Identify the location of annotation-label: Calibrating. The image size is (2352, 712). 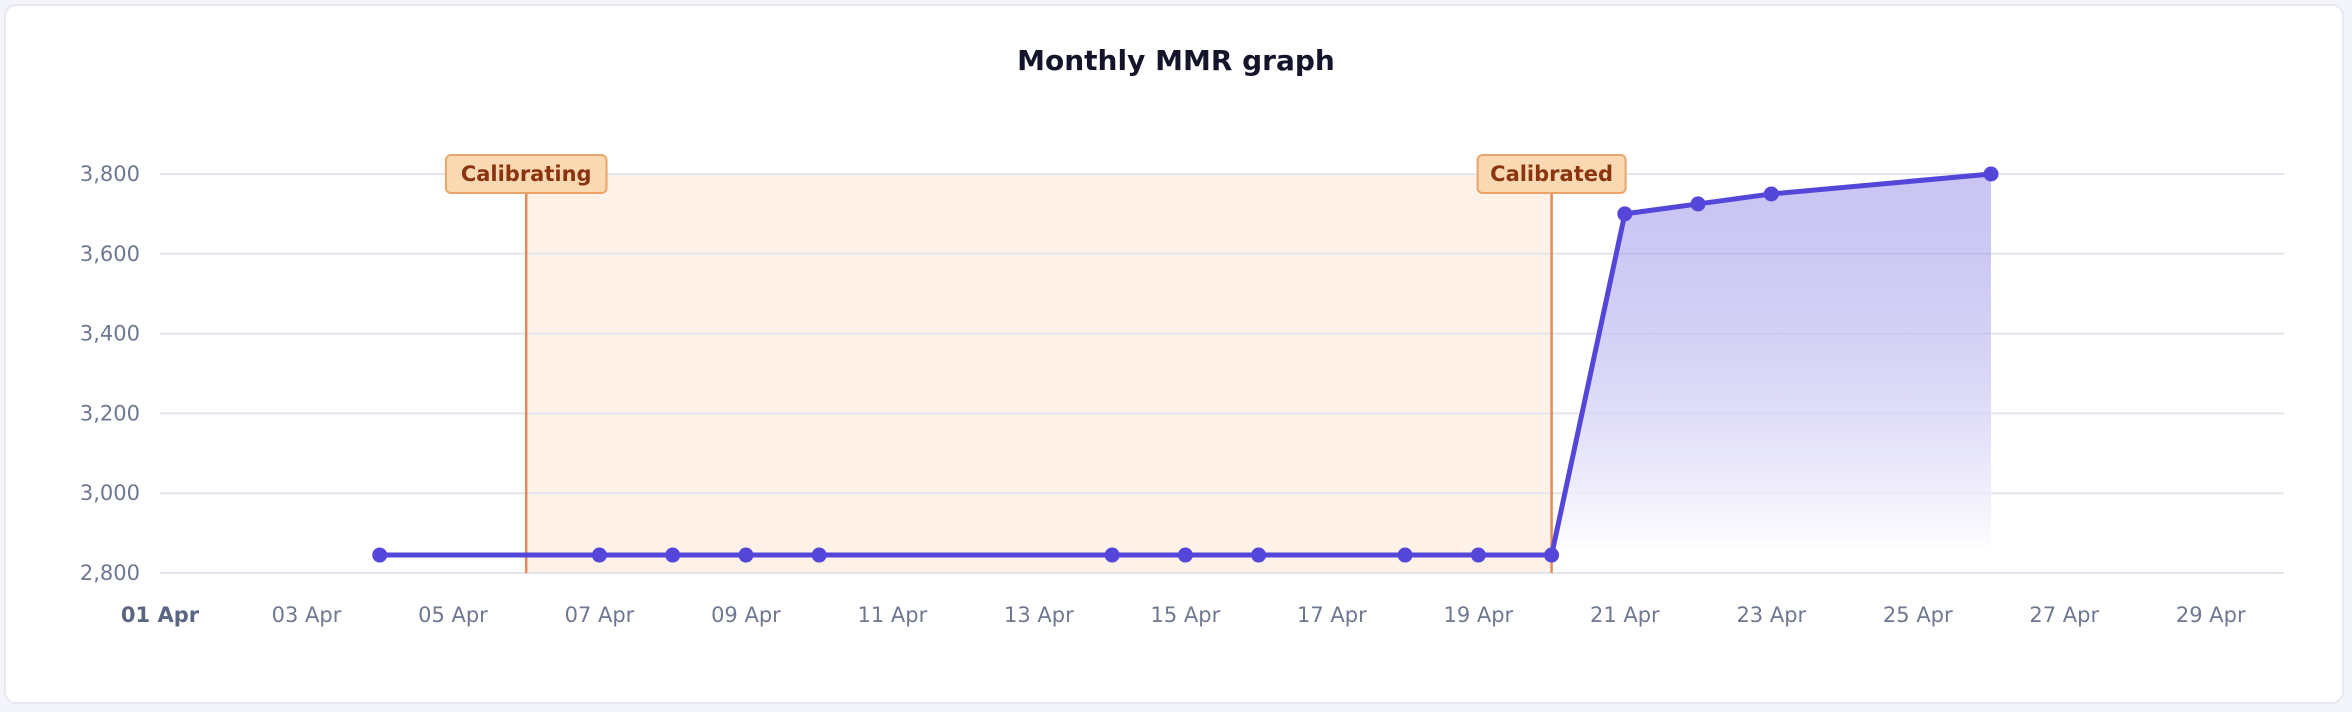
(526, 174).